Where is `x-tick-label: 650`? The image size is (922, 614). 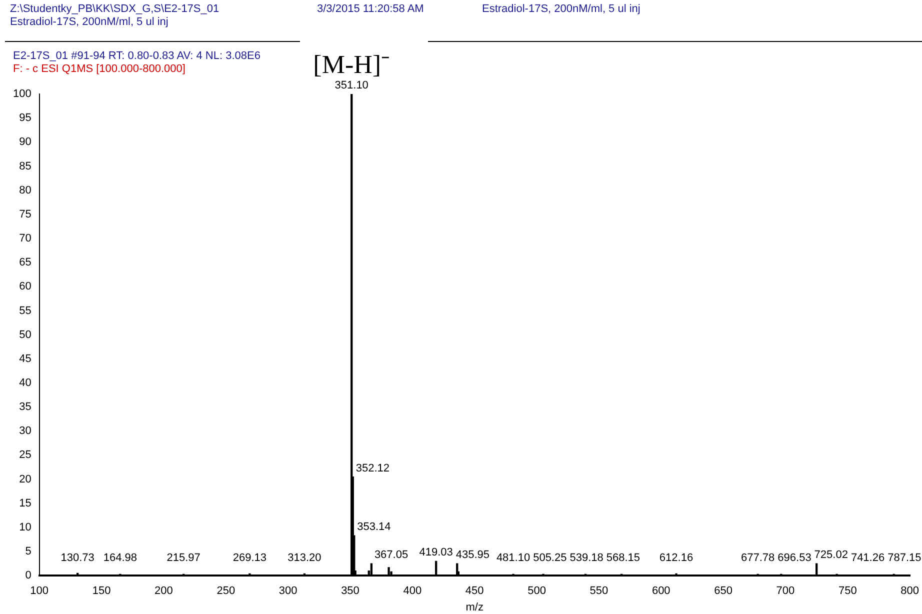 x-tick-label: 650 is located at coordinates (723, 591).